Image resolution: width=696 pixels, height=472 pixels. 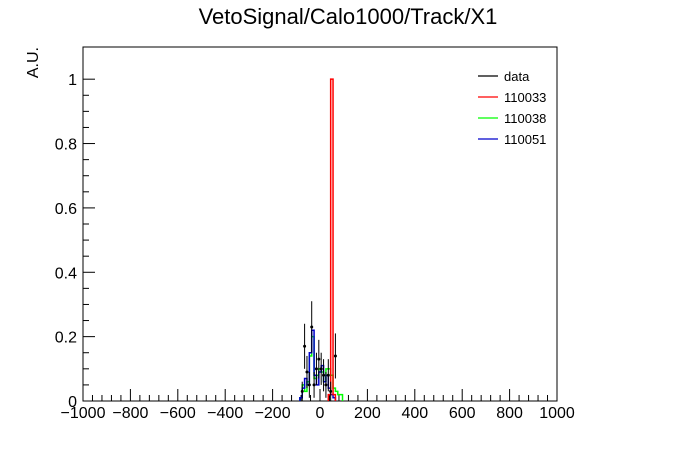 What do you see at coordinates (83, 413) in the screenshot?
I see `x-tick-label: −1000` at bounding box center [83, 413].